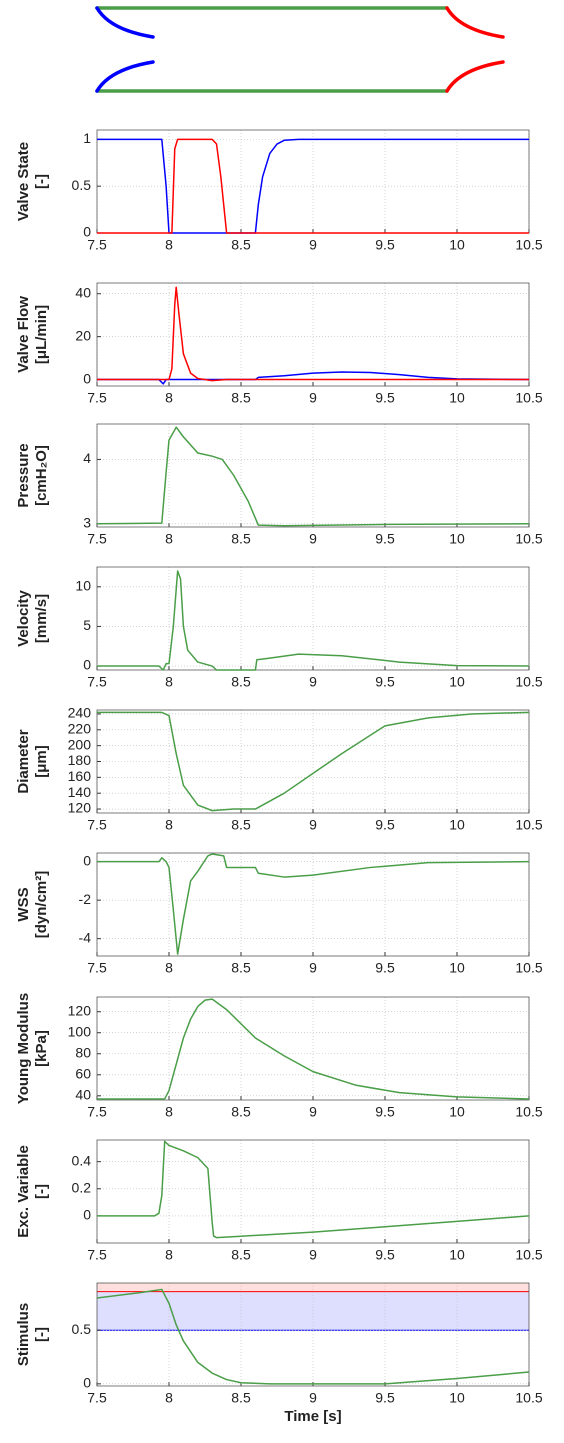 This screenshot has height=1443, width=564. I want to click on panel: 7.5 8 8.5 9 9.5 10 10.5 3 4 Pressure [cmH₂O], so click(279, 485).